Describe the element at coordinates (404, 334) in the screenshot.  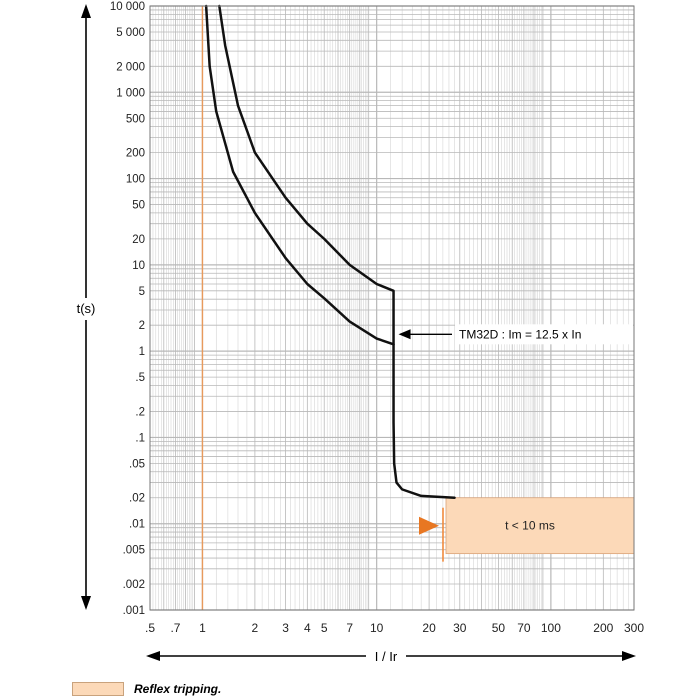
I see `tm-arrow-head-icon` at that location.